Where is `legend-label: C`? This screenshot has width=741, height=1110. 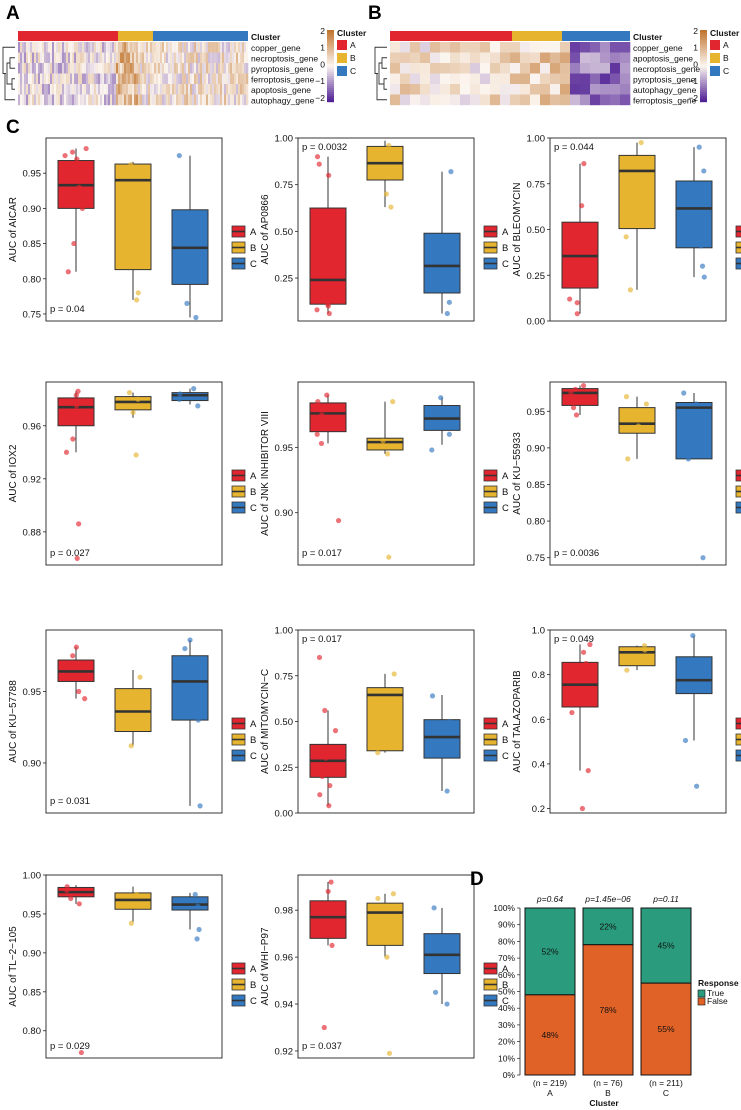
legend-label: C is located at coordinates (253, 1001).